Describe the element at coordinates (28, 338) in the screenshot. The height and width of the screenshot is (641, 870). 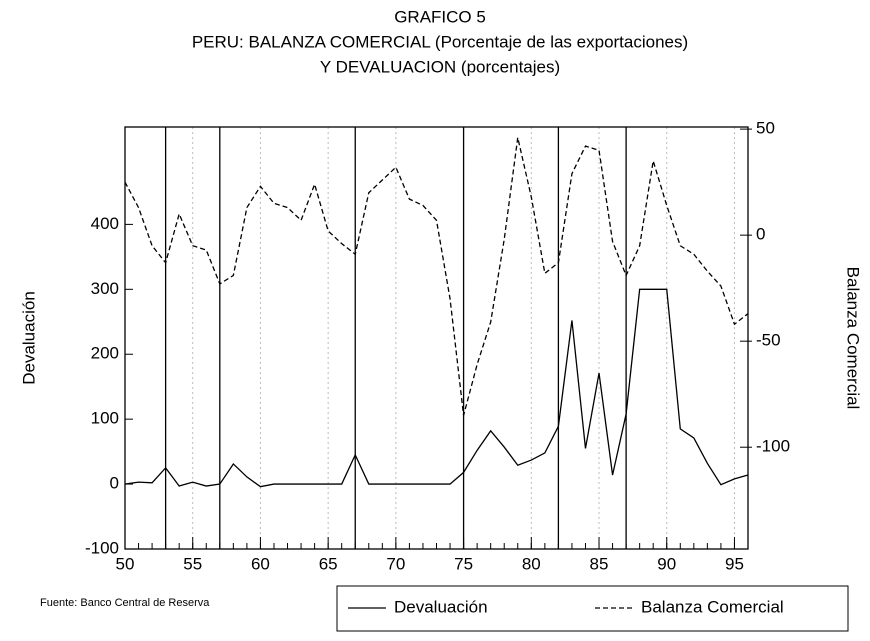
I see `y-axis-label: Devaluación` at that location.